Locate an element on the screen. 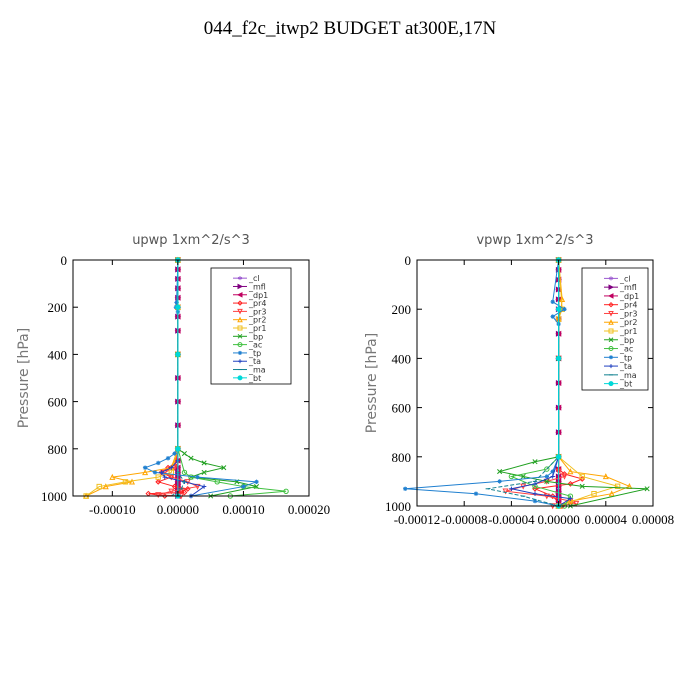 This screenshot has width=700, height=700. legend-label: _bt is located at coordinates (625, 384).